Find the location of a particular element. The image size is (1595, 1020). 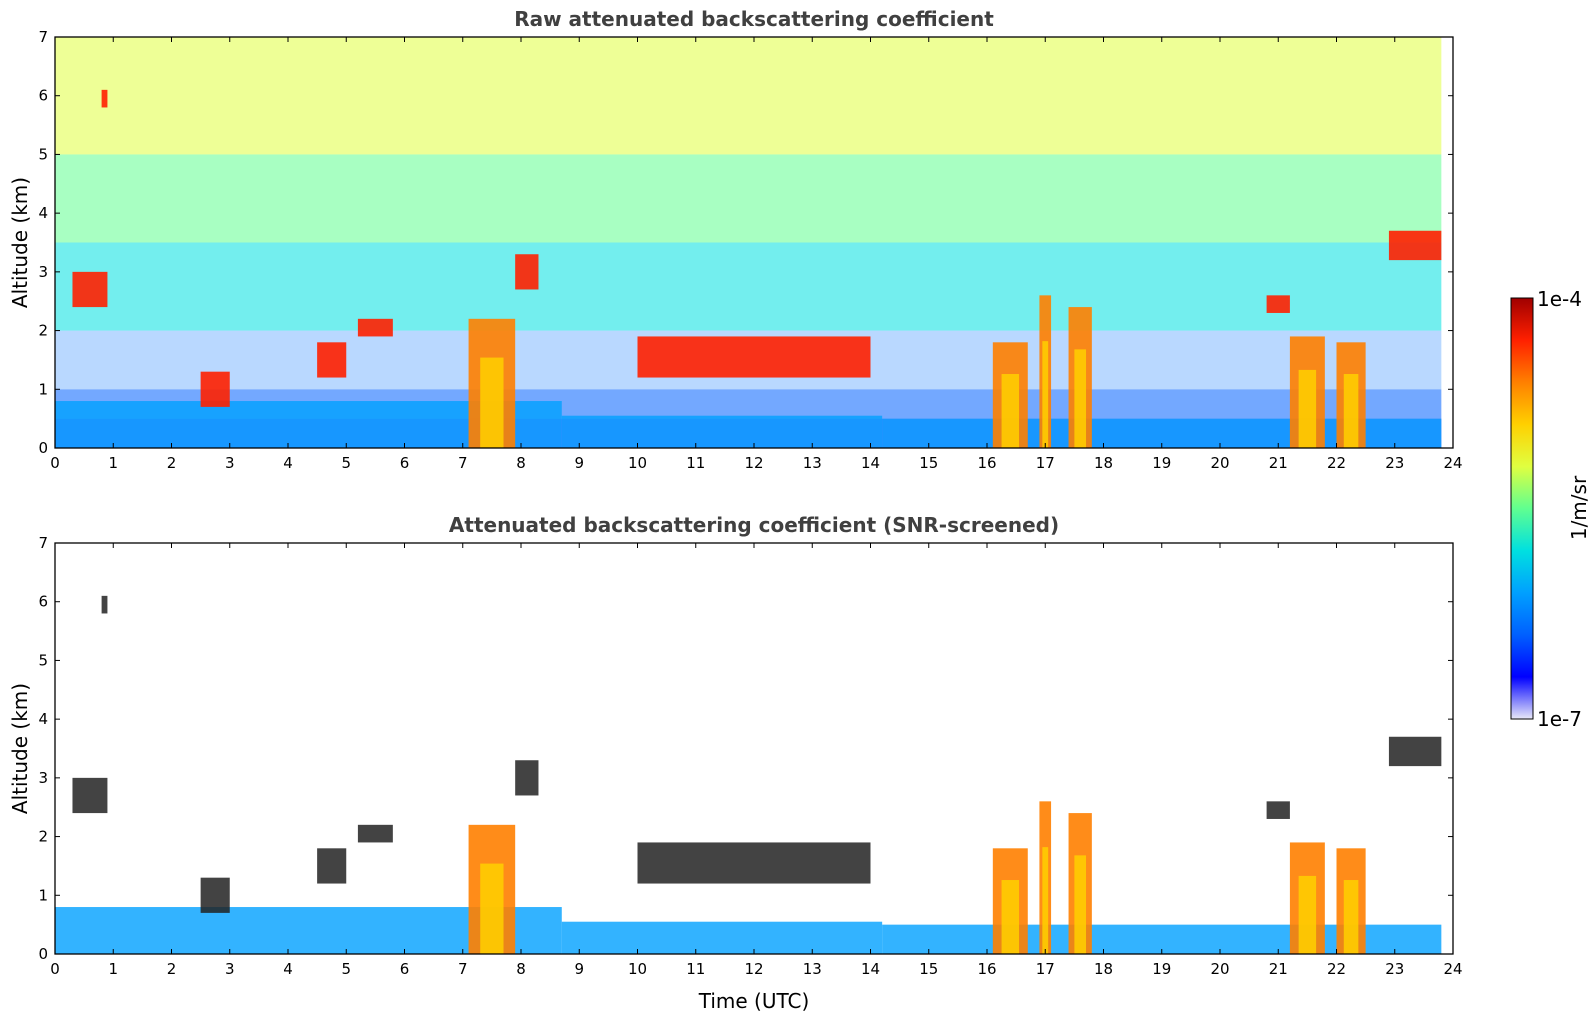

y-axis-label: Altitude (km) is located at coordinates (20, 748).